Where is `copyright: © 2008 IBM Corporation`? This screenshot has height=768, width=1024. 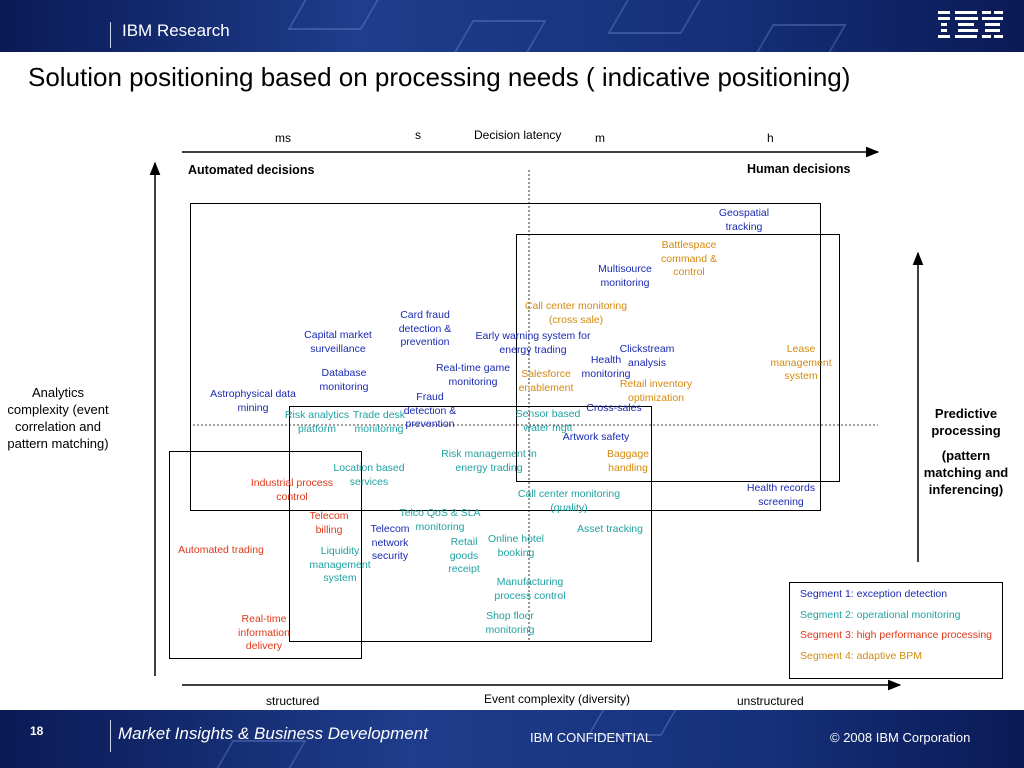 copyright: © 2008 IBM Corporation is located at coordinates (900, 737).